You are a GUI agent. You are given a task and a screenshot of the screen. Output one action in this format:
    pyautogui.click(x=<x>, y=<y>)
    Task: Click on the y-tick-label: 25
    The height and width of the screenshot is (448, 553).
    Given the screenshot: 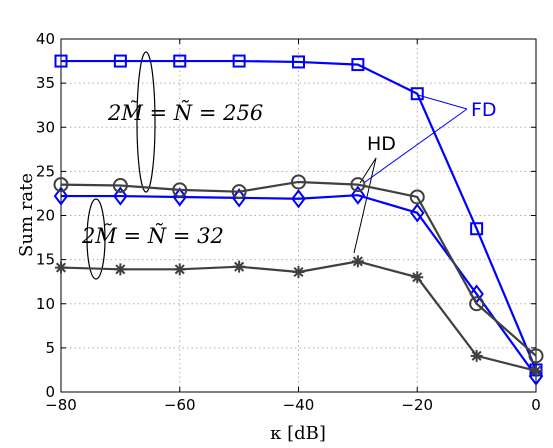 What is the action you would take?
    pyautogui.click(x=45, y=171)
    